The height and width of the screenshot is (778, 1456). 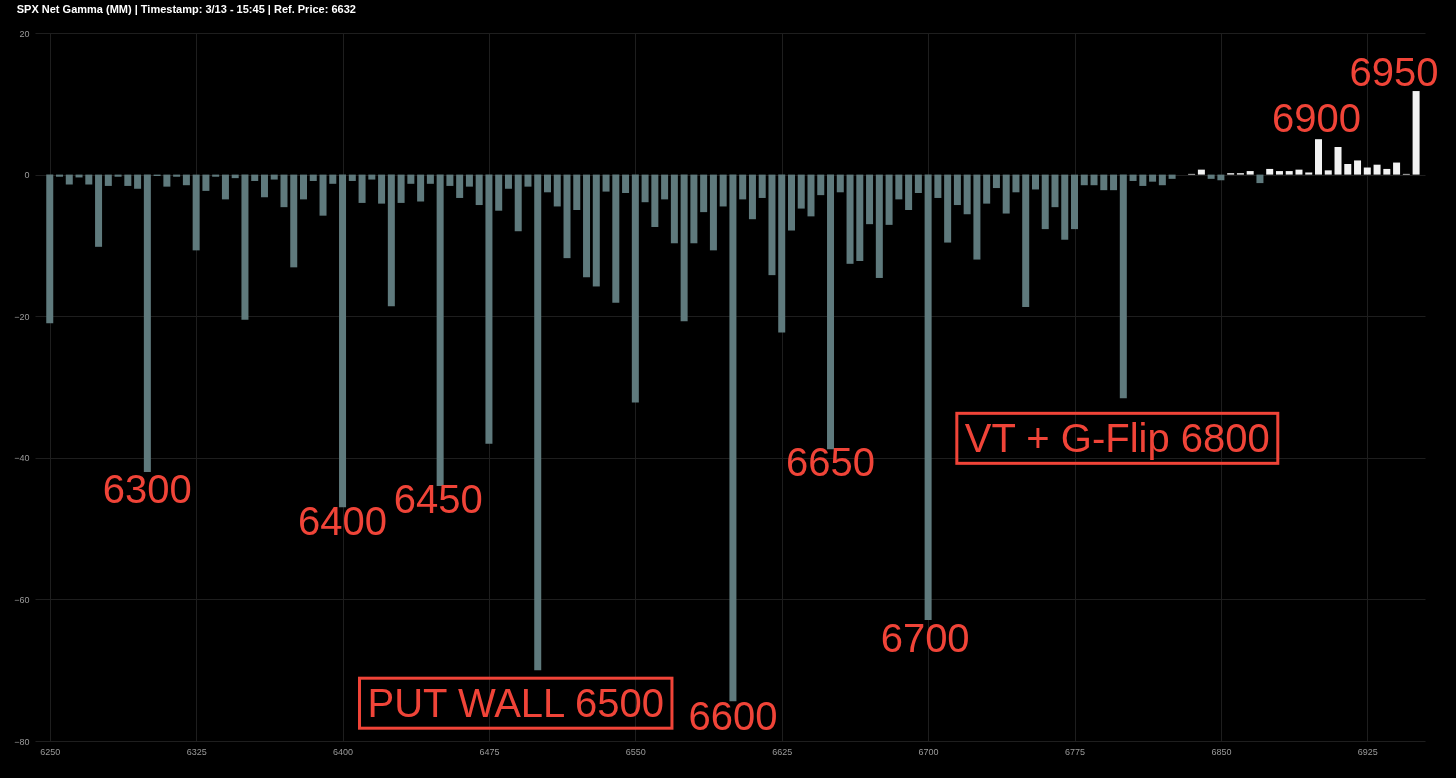 What do you see at coordinates (343, 521) in the screenshot?
I see `annotation: 6400` at bounding box center [343, 521].